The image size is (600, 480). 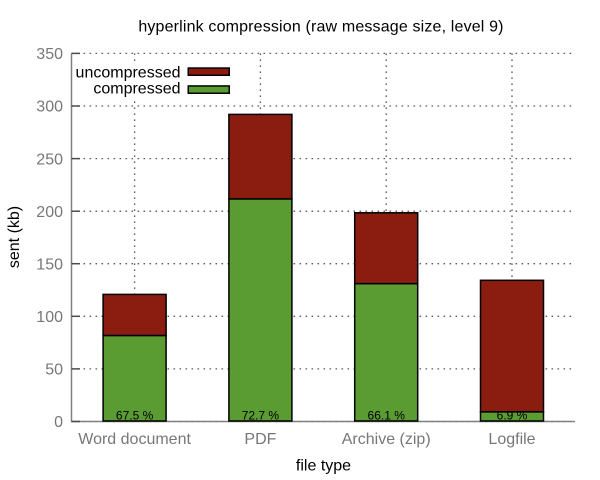 I want to click on svg-text: Archive (zip), so click(x=386, y=439).